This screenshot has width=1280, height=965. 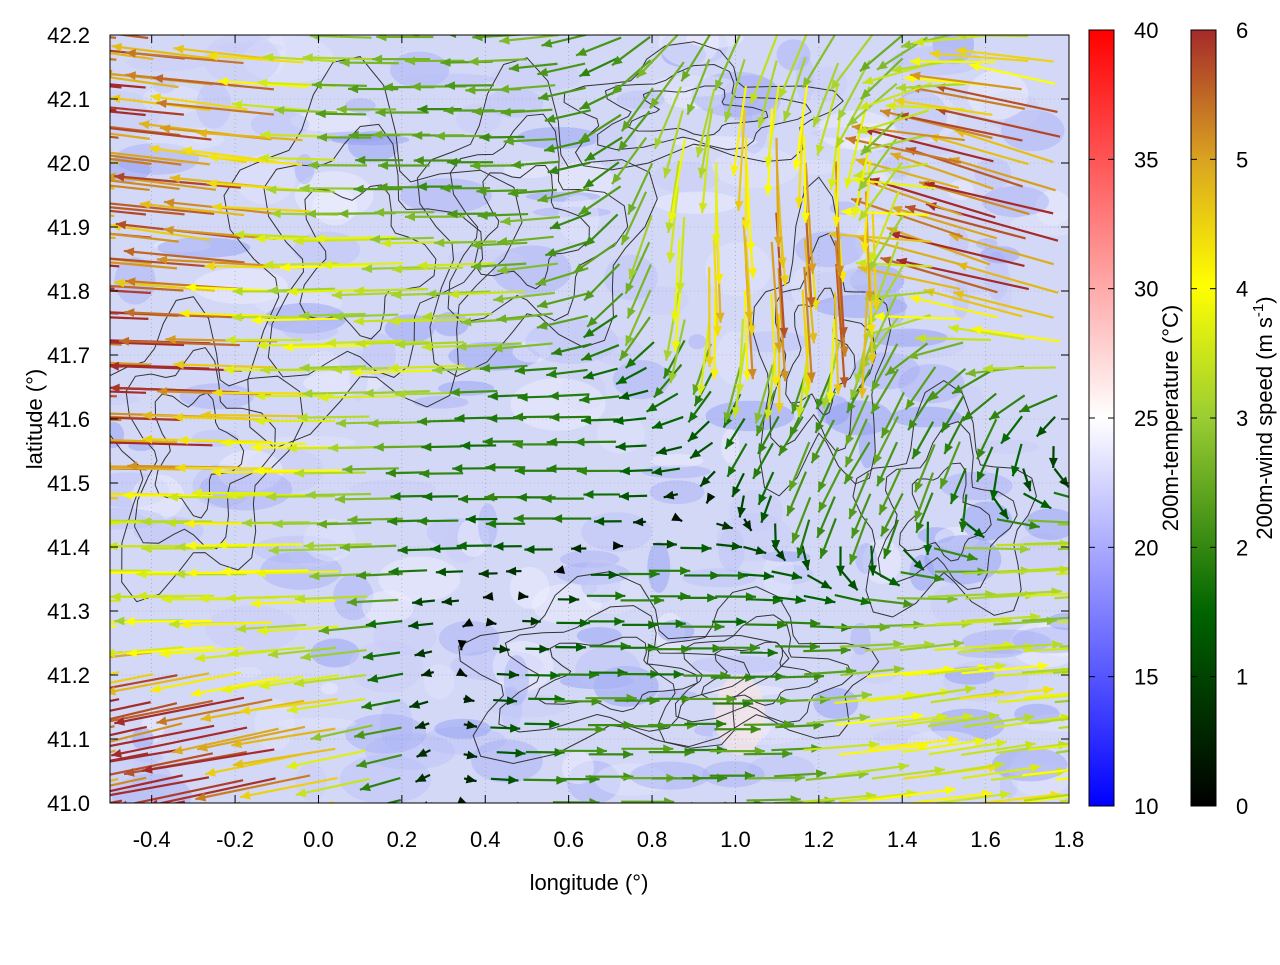 I want to click on colorbar-tick-label: 25, so click(x=1146, y=418).